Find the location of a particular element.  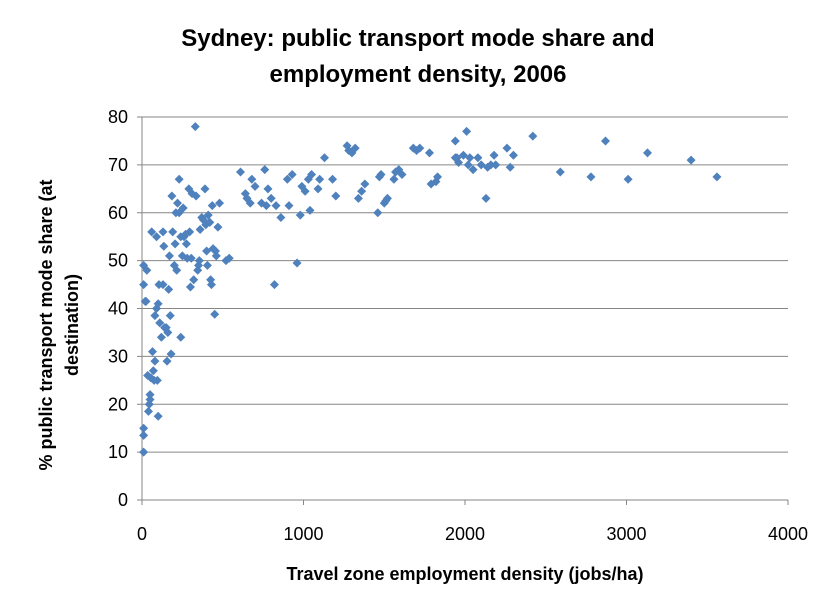

y-tick-label: 20 is located at coordinates (118, 404).